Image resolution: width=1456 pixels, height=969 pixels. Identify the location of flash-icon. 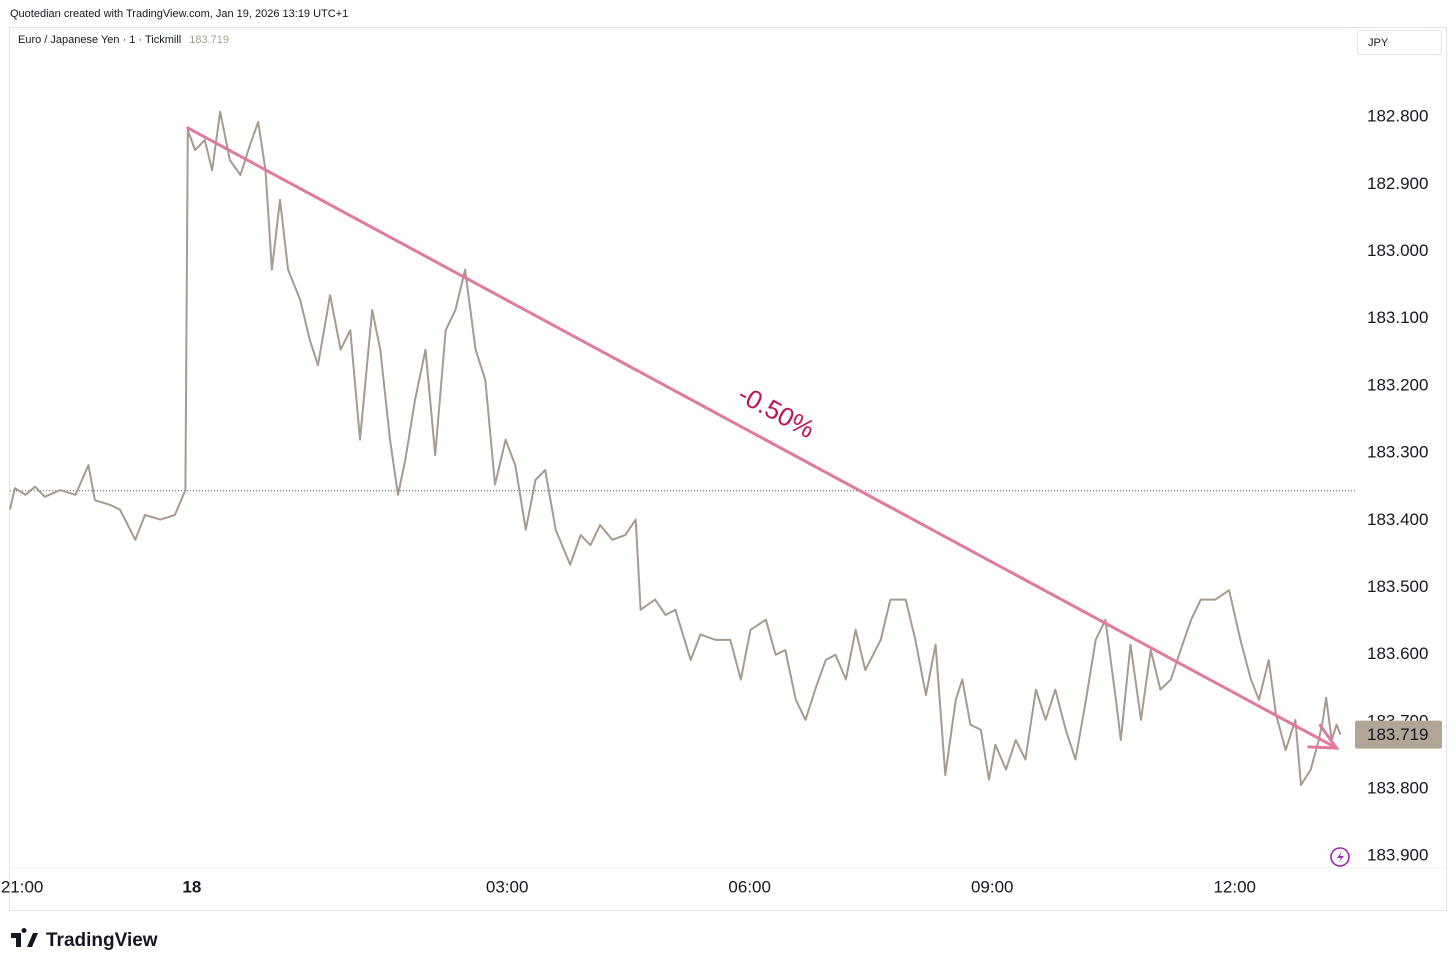
(1340, 857).